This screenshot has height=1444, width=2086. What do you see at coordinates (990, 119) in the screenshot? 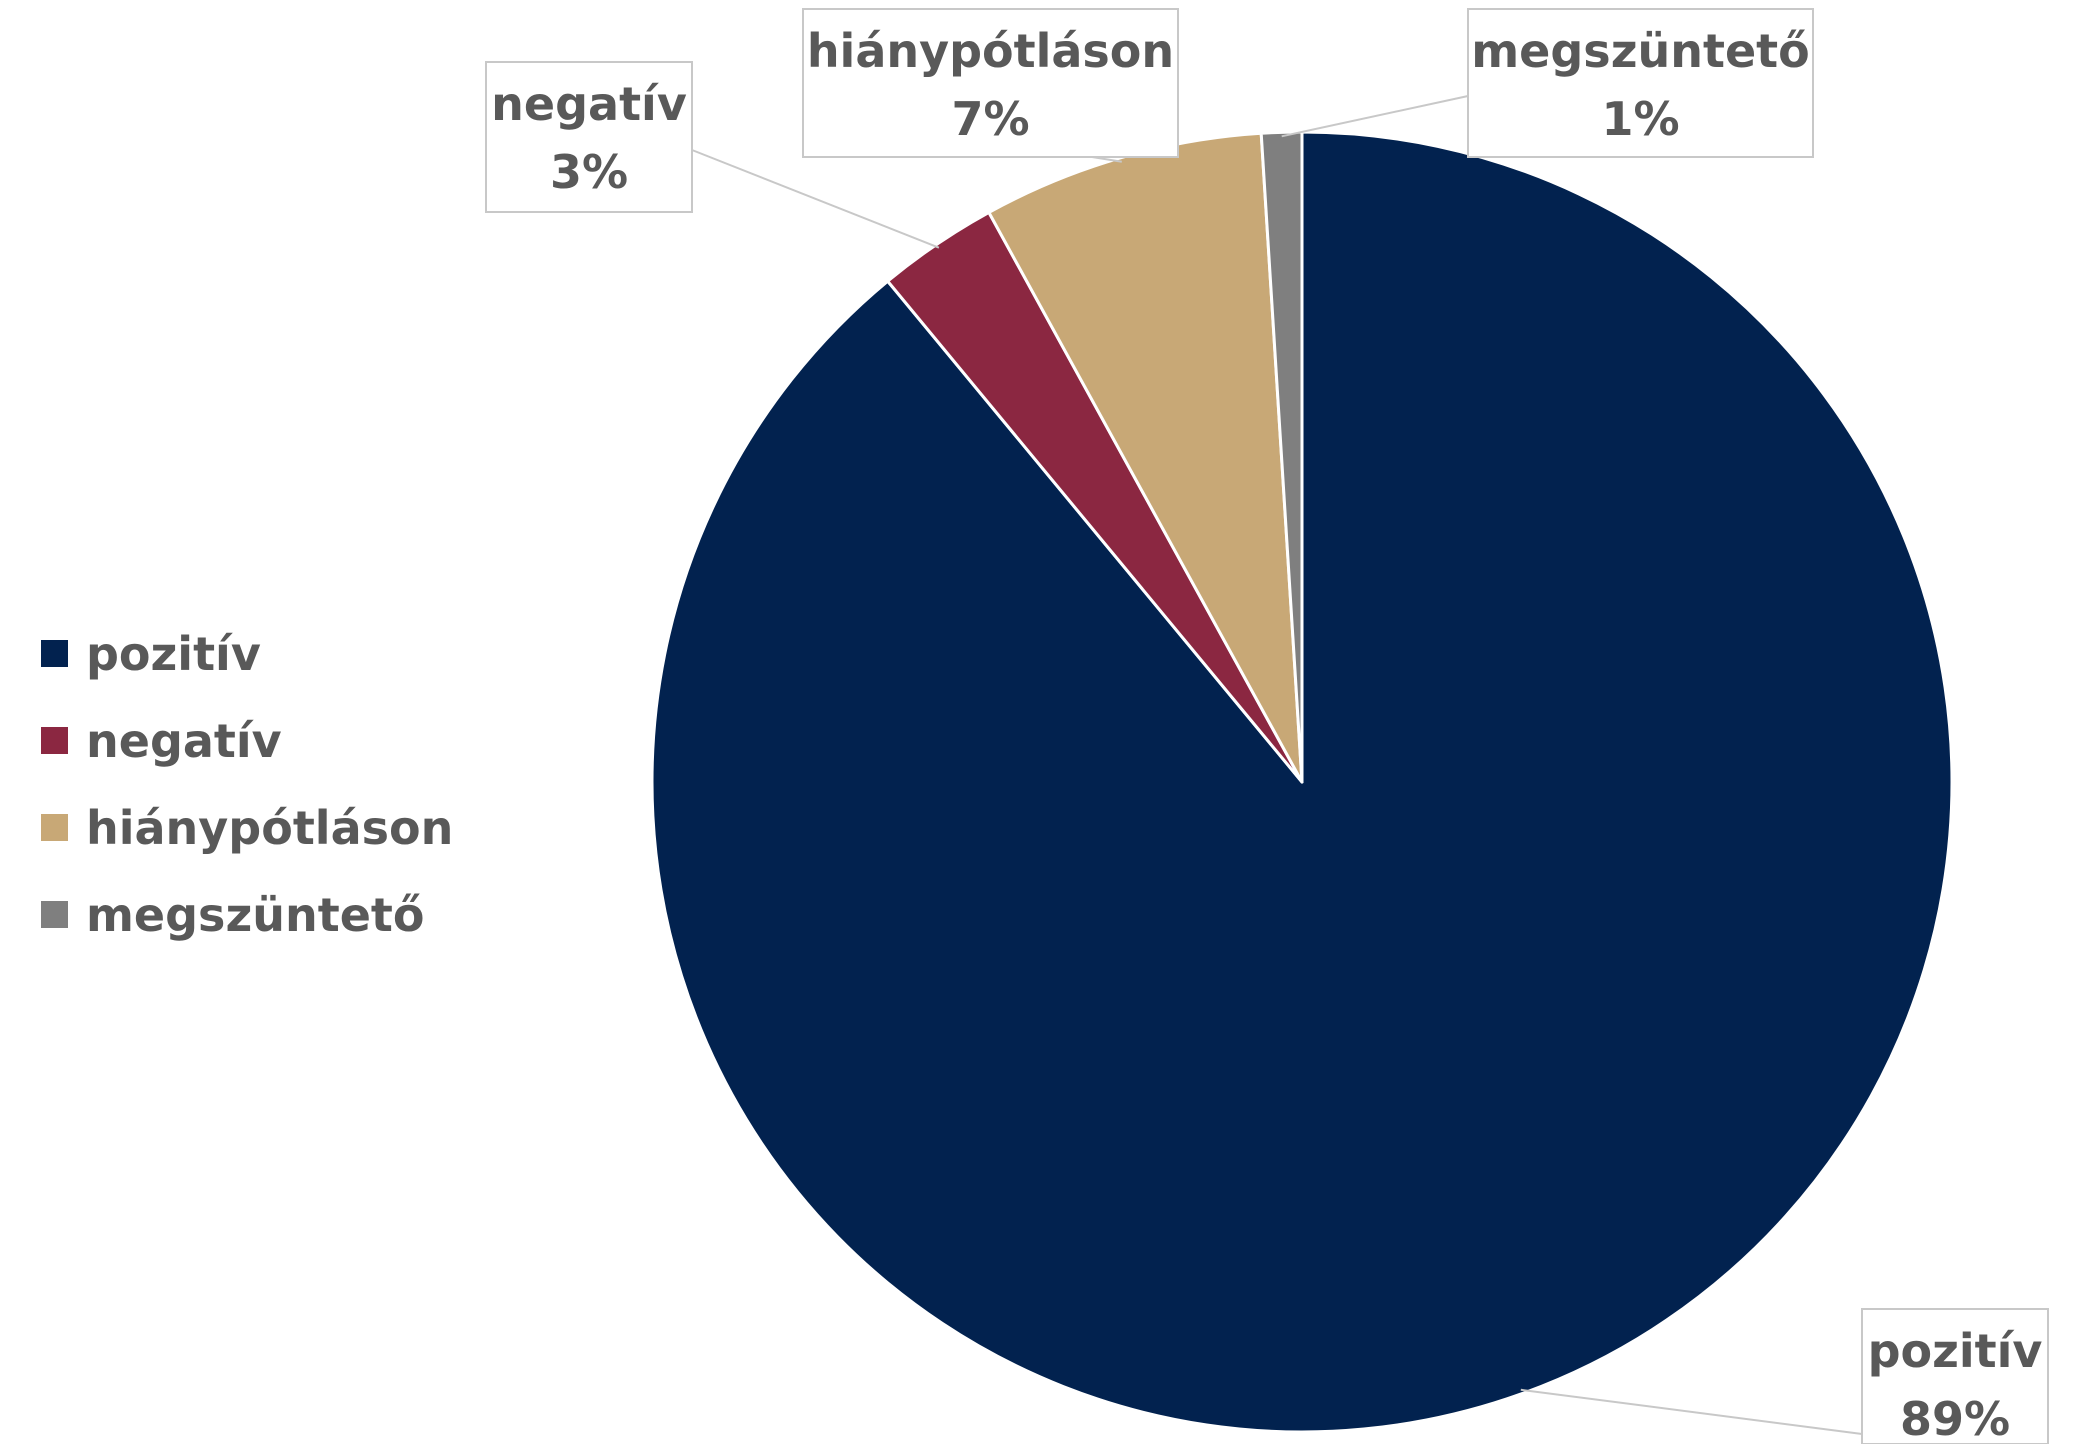
I see `data-label-value-hianypotlason: 7%` at bounding box center [990, 119].